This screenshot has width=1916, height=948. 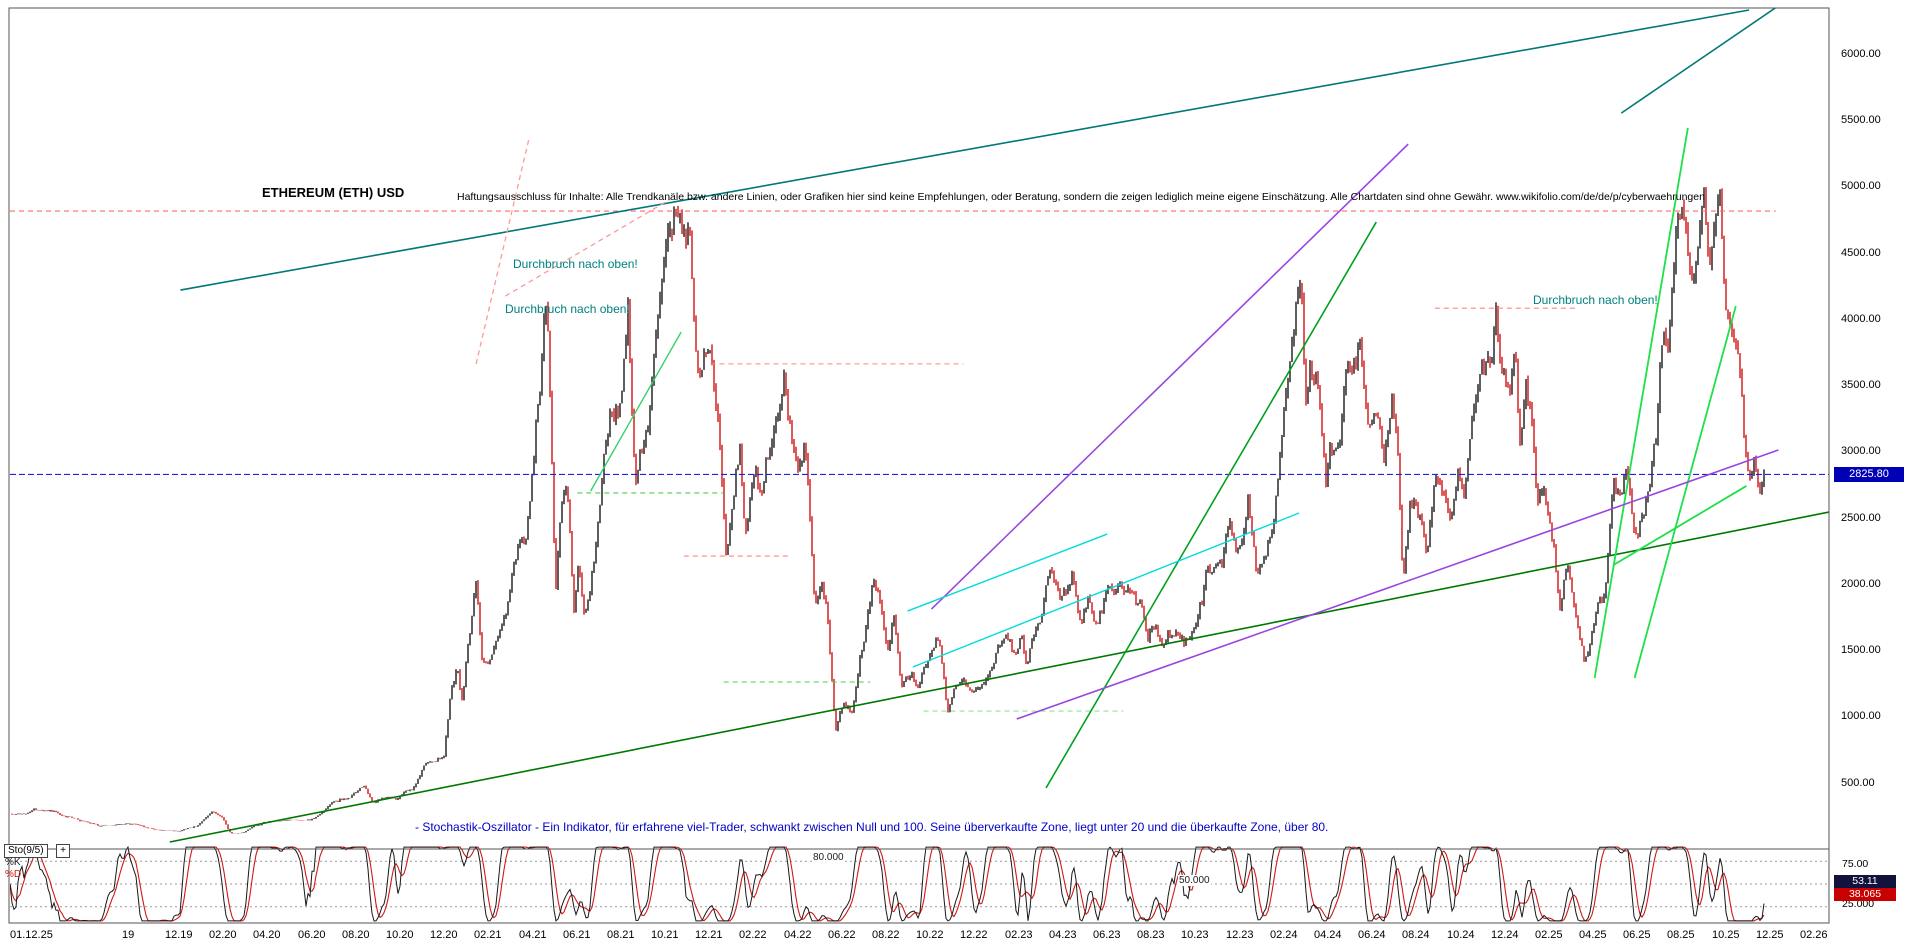 I want to click on date-axis-label: 12.23, so click(x=1240, y=935).